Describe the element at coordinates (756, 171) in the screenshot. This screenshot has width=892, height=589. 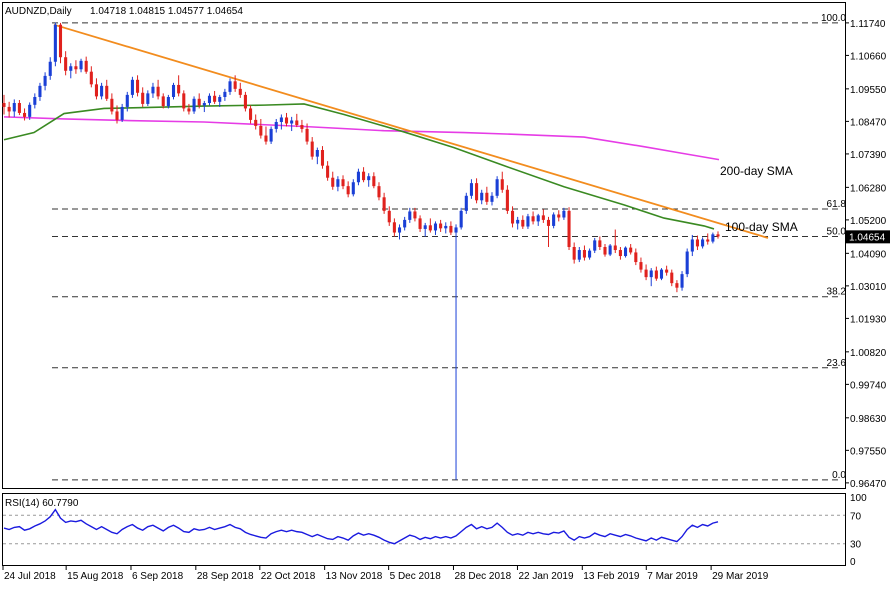
I see `sma-200-label: 200-day SMA` at that location.